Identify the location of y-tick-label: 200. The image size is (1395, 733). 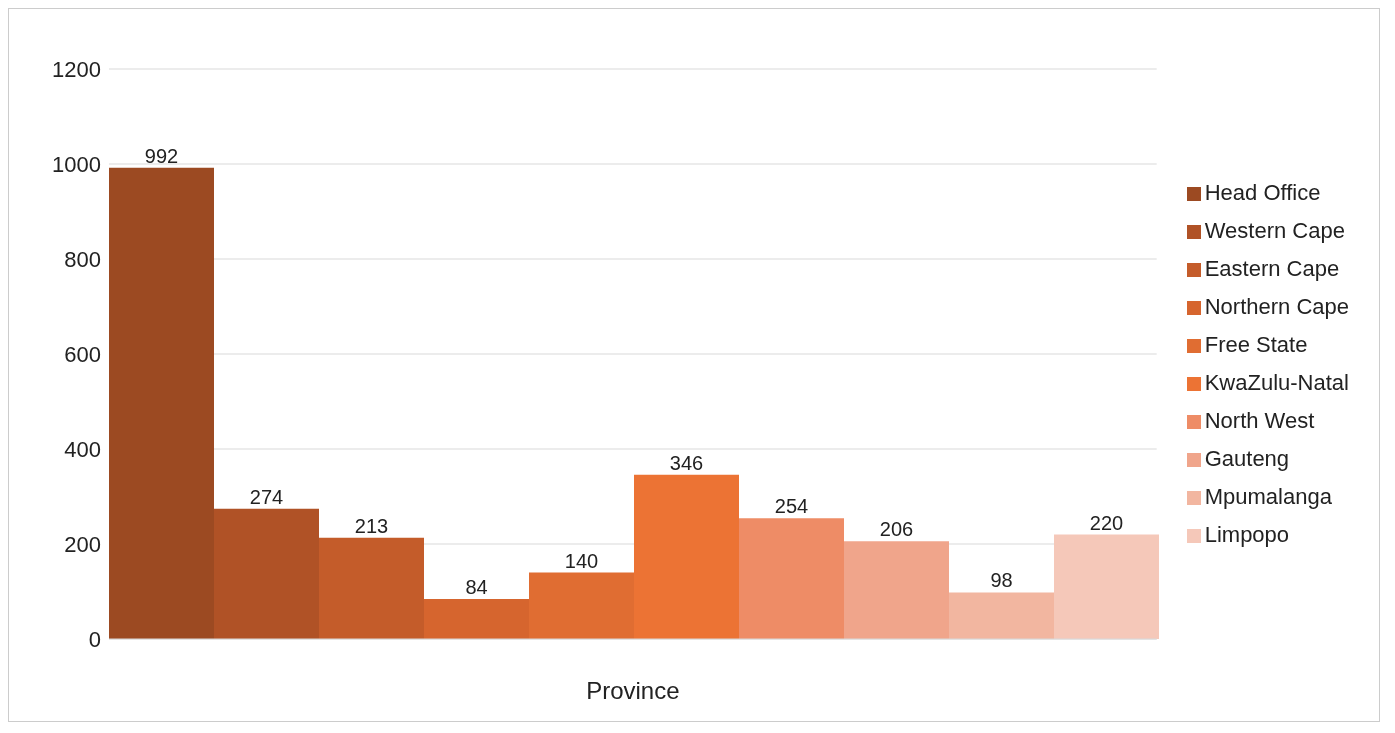
(82, 544).